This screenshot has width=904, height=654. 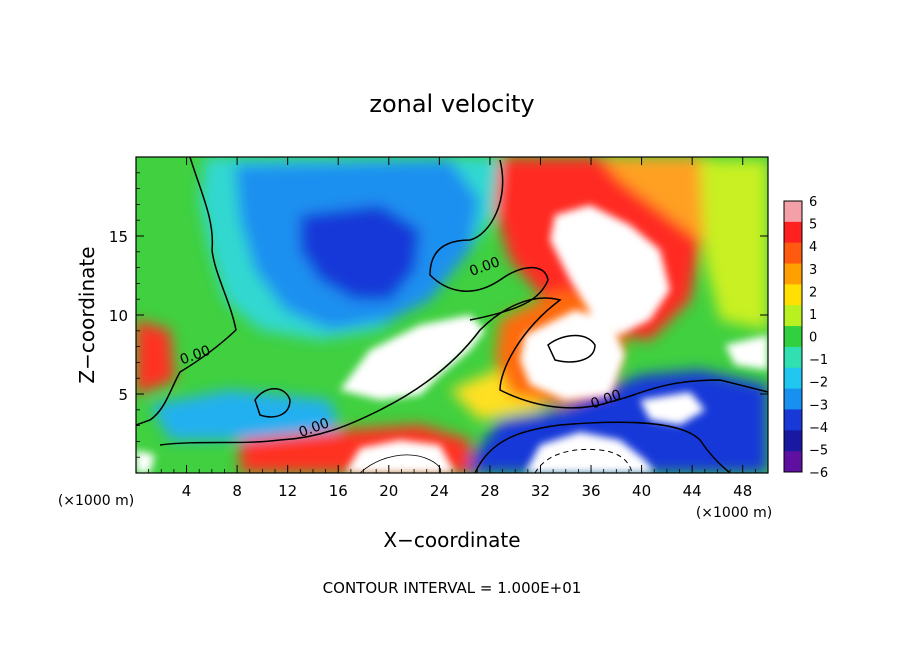 I want to click on x-tick-label: 44, so click(x=692, y=491).